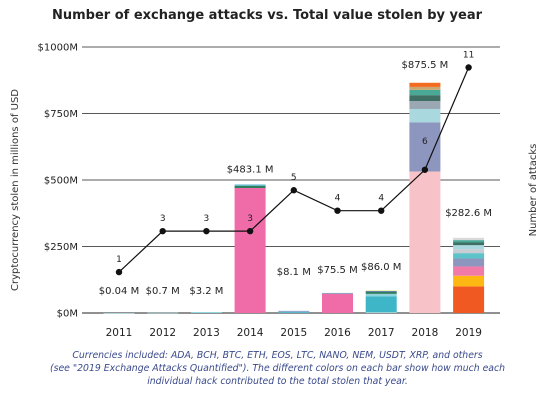 Image resolution: width=555 pixels, height=403 pixels. Describe the element at coordinates (67, 314) in the screenshot. I see `y-tick-label: $0M` at that location.